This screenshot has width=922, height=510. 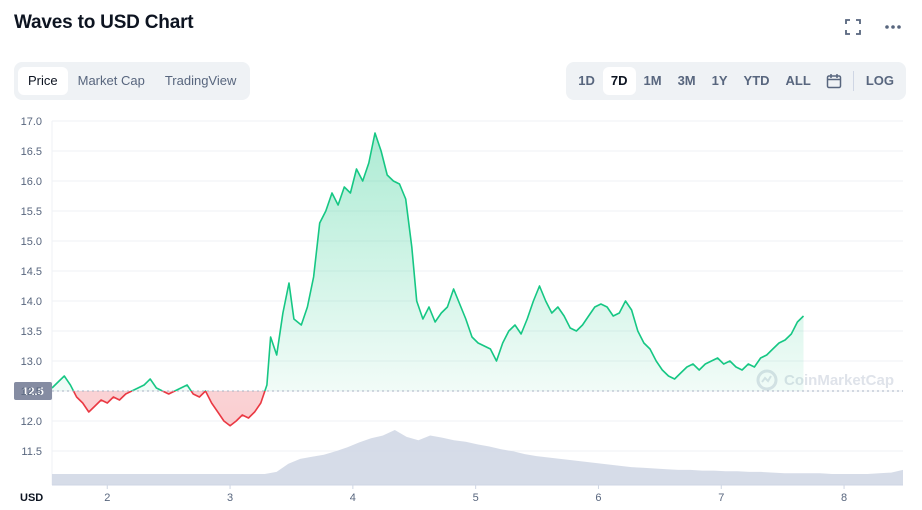 I want to click on x-tick-label: 7, so click(x=721, y=498).